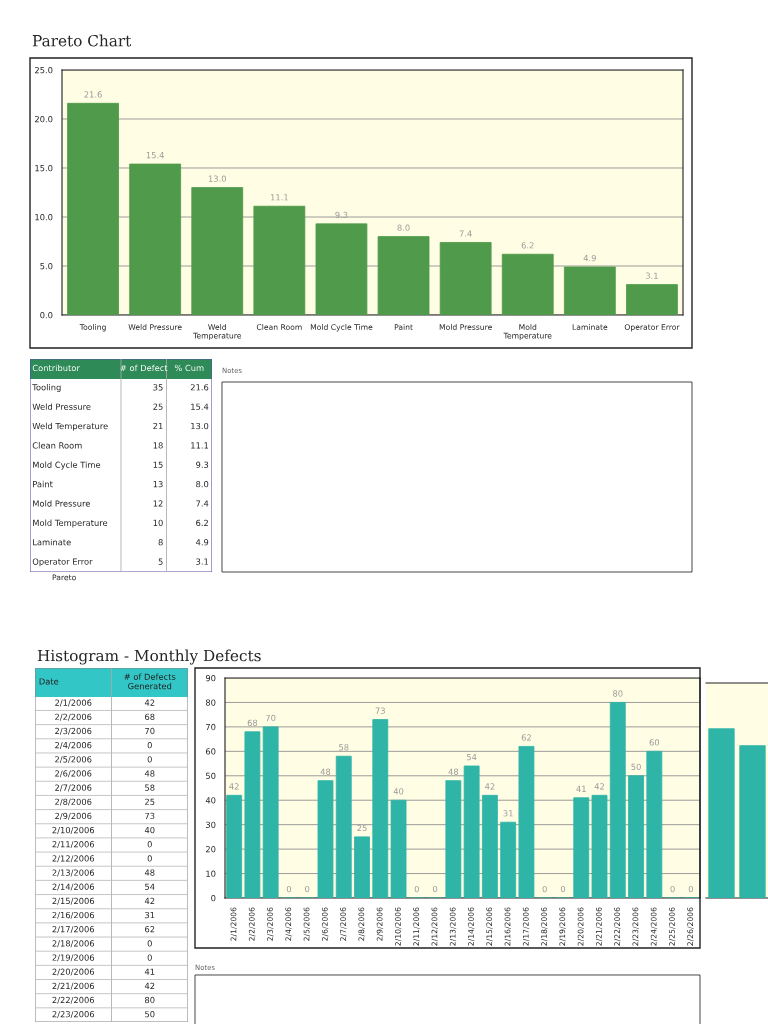 The image size is (768, 1024). I want to click on chart-title: Pareto Chart, so click(82, 40).